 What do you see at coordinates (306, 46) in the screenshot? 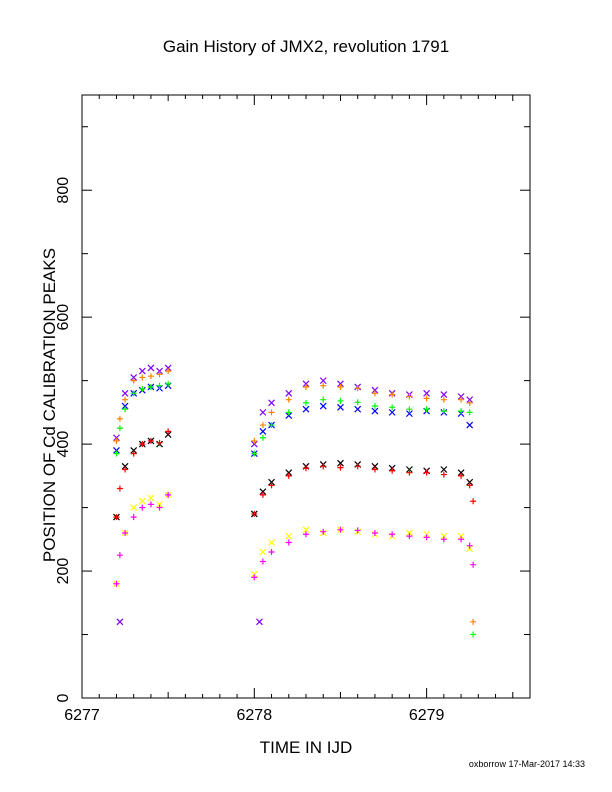
I see `chart-title: Gain History of JMX2, revolution 1791` at bounding box center [306, 46].